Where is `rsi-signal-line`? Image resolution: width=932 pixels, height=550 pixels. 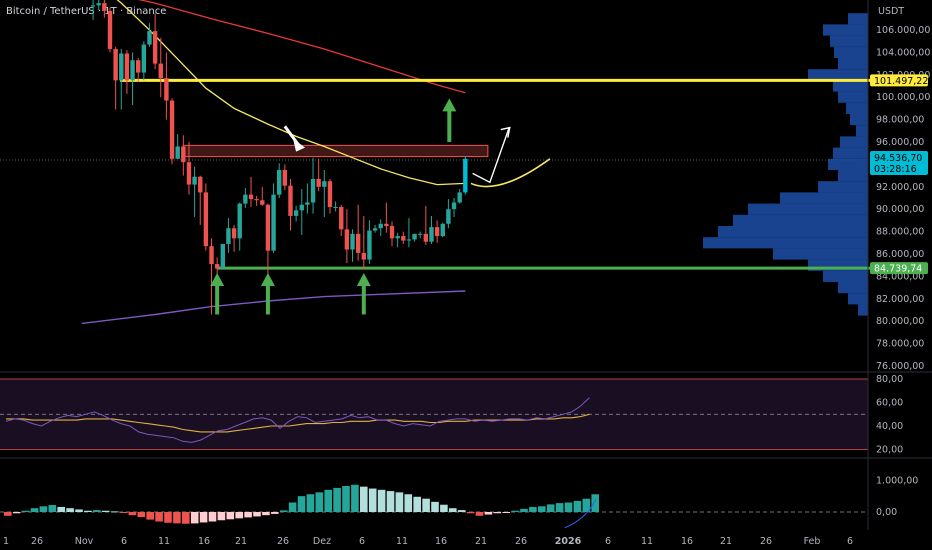
rsi-signal-line is located at coordinates (298, 423).